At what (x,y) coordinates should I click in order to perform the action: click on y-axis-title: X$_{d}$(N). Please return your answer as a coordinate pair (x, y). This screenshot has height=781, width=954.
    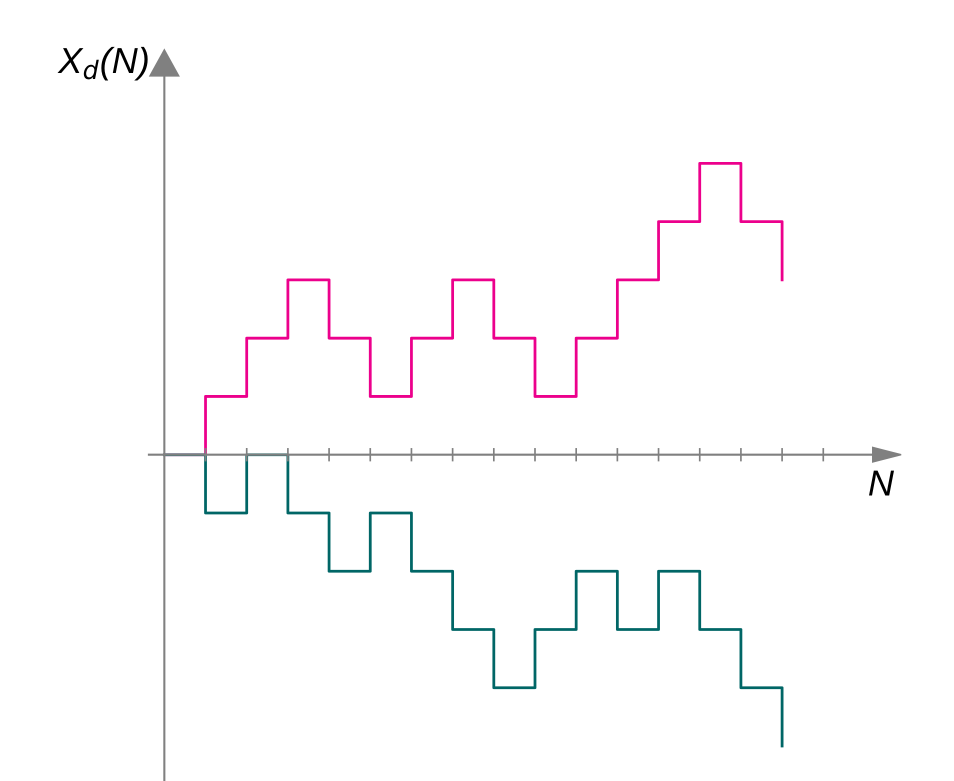
    Looking at the image, I should click on (103, 63).